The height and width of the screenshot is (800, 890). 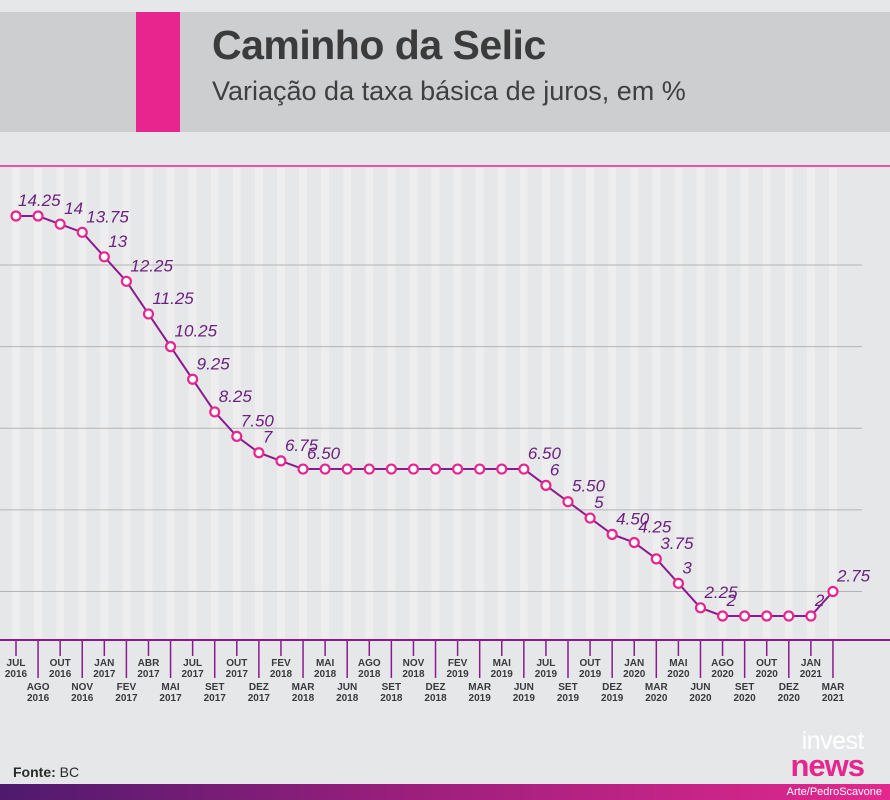 What do you see at coordinates (700, 687) in the screenshot?
I see `x-tick-label-month: JUN` at bounding box center [700, 687].